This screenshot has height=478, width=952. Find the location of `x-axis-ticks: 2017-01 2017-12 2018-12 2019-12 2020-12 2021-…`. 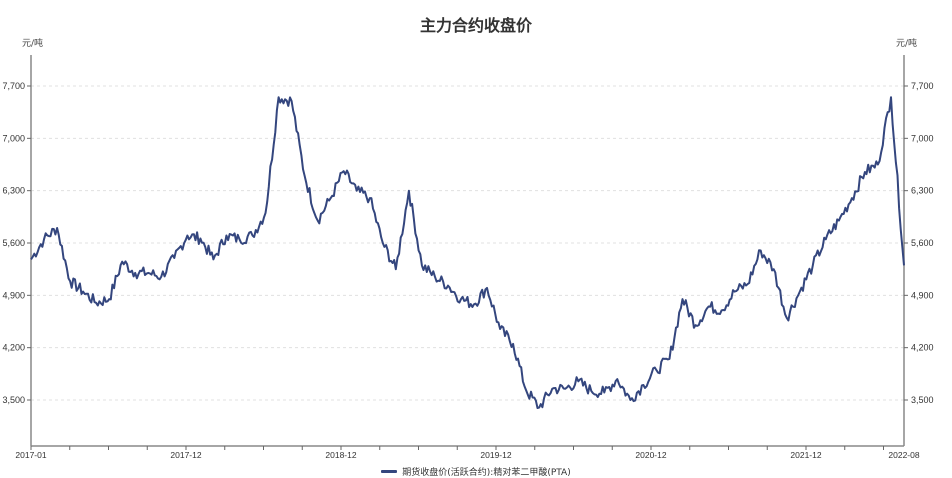

x-axis-ticks: 2017-01 2017-12 2018-12 2019-12 2020-12 2021-… is located at coordinates (467, 453).